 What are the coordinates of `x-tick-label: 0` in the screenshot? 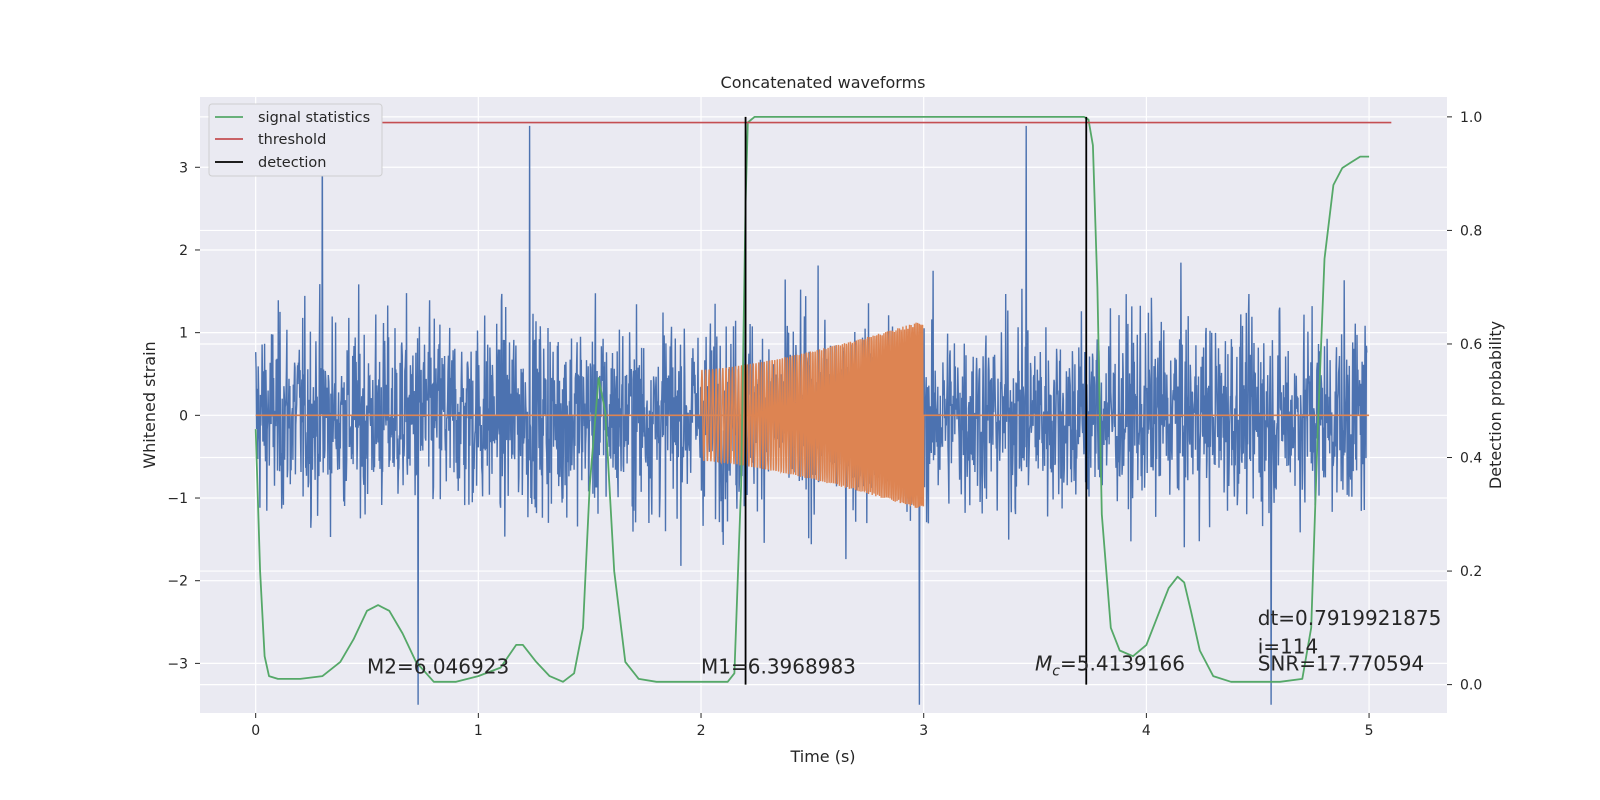 It's located at (255, 731).